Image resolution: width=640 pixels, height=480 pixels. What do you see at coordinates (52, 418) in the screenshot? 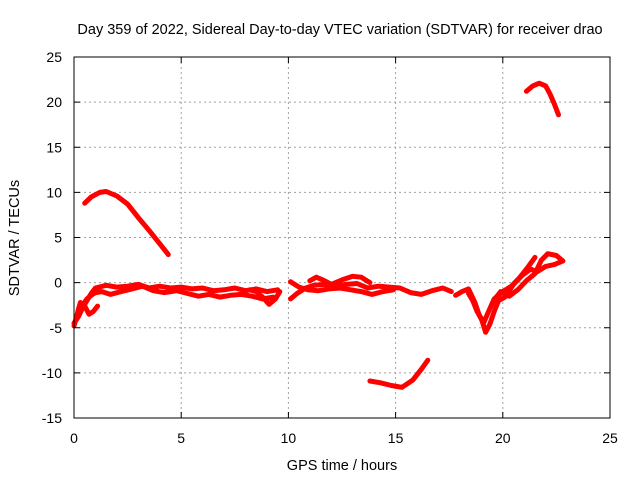
I see `y-tick-label: -15` at bounding box center [52, 418].